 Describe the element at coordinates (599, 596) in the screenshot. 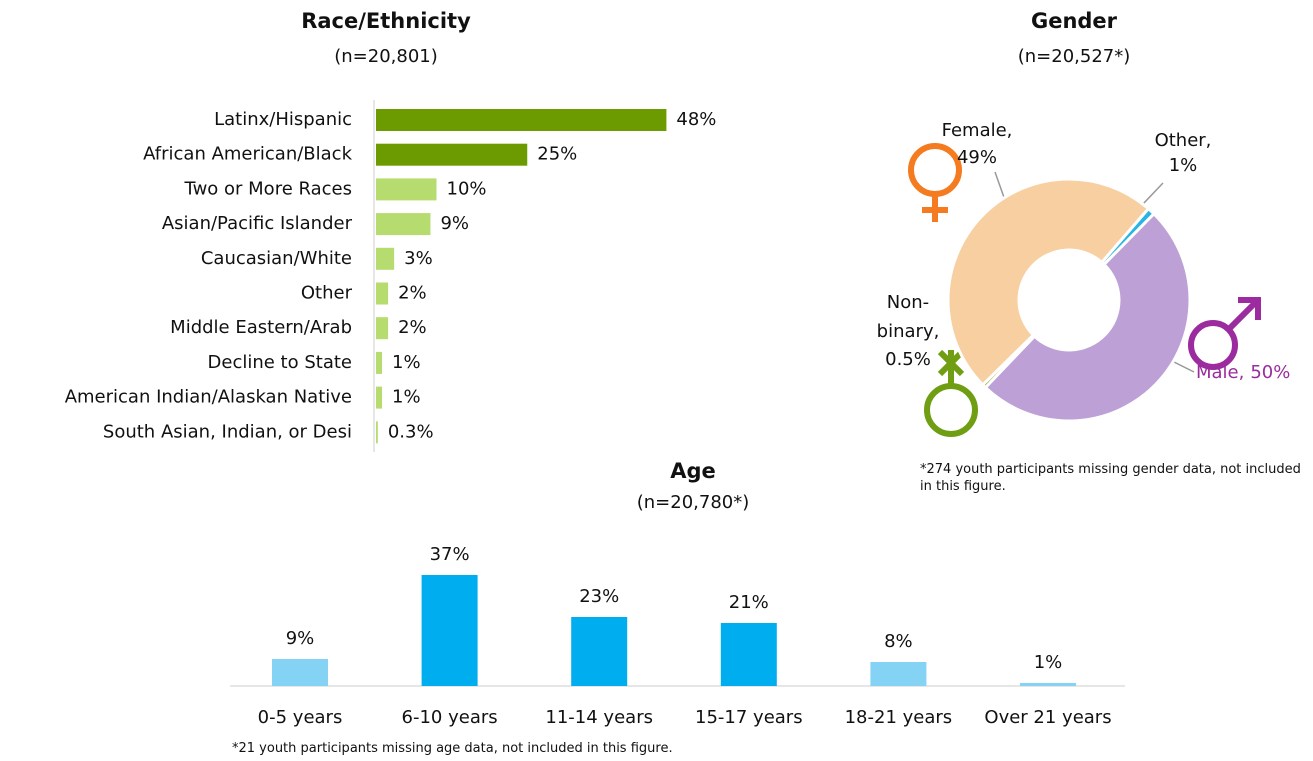

I see `value-label: 23%` at that location.